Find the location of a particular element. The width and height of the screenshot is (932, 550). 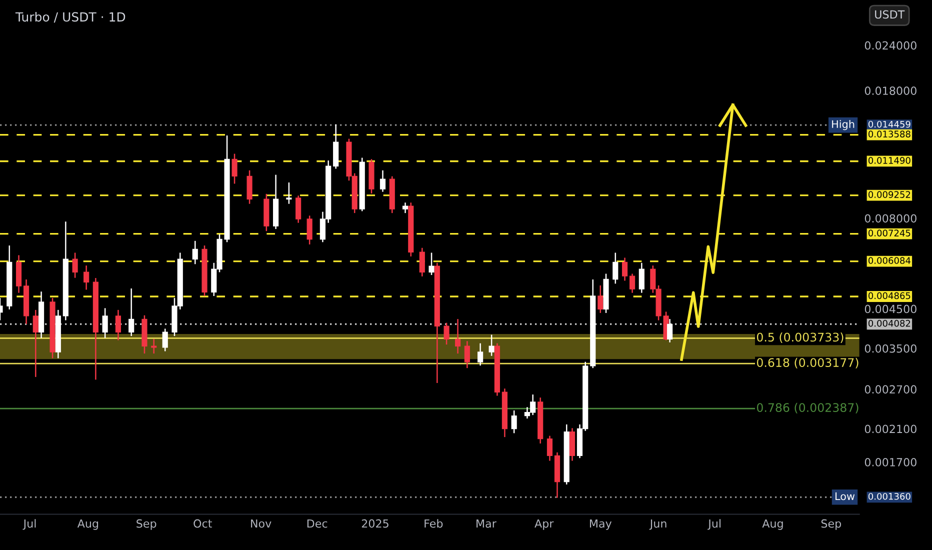

ref-line-label: 0.009252 is located at coordinates (889, 194).